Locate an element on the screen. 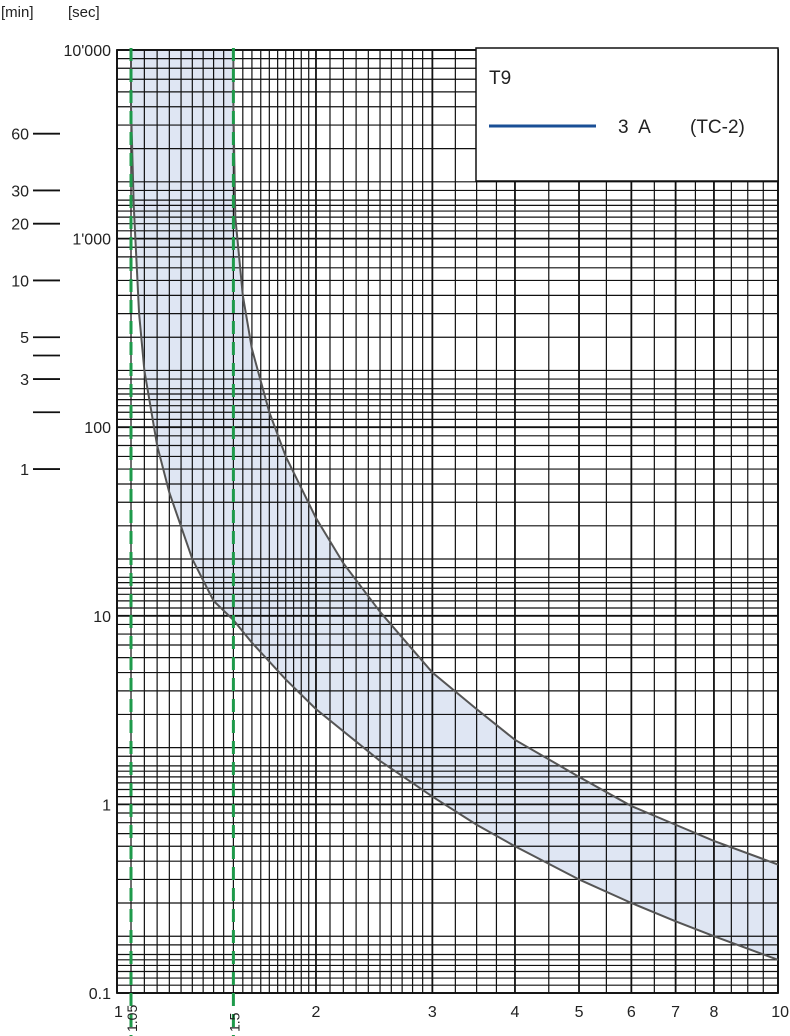 Image resolution: width=790 pixels, height=1036 pixels. min-axis-label: [min] is located at coordinates (17, 12).